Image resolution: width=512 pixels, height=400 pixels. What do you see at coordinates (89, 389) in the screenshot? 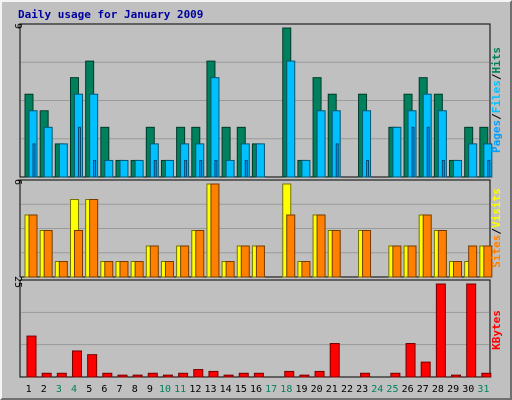
I see `x-tick-label: 5` at bounding box center [89, 389].